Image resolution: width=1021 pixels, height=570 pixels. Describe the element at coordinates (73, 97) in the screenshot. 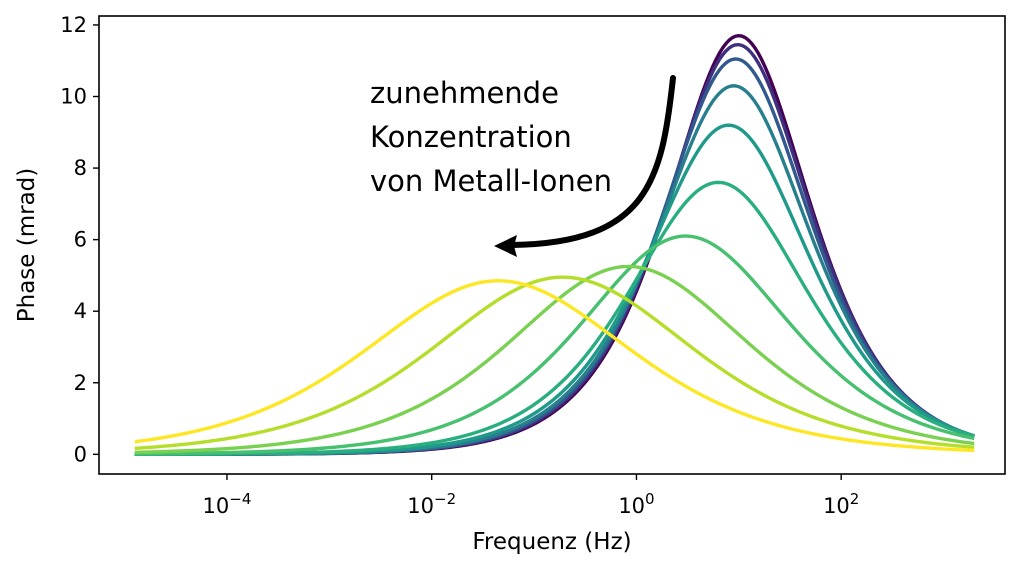

I see `y-tick-label: 10` at that location.